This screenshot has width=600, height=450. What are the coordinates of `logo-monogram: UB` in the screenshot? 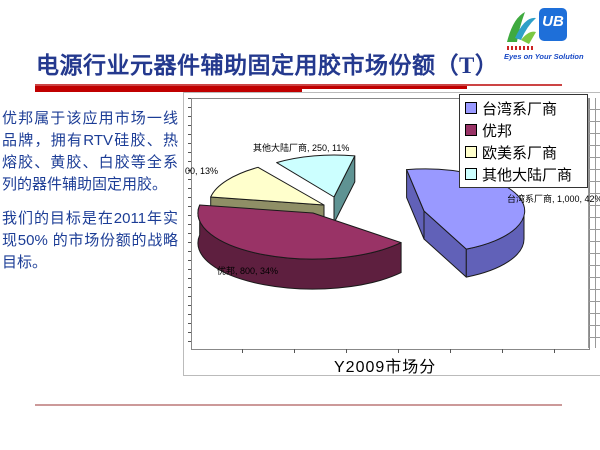 It's located at (553, 21).